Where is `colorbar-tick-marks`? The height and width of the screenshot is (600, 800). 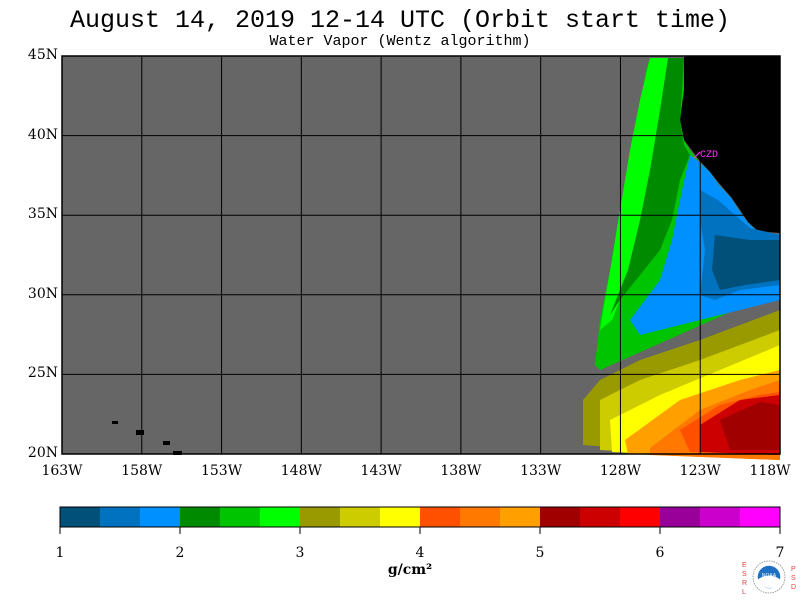
colorbar-tick-marks is located at coordinates (420, 530).